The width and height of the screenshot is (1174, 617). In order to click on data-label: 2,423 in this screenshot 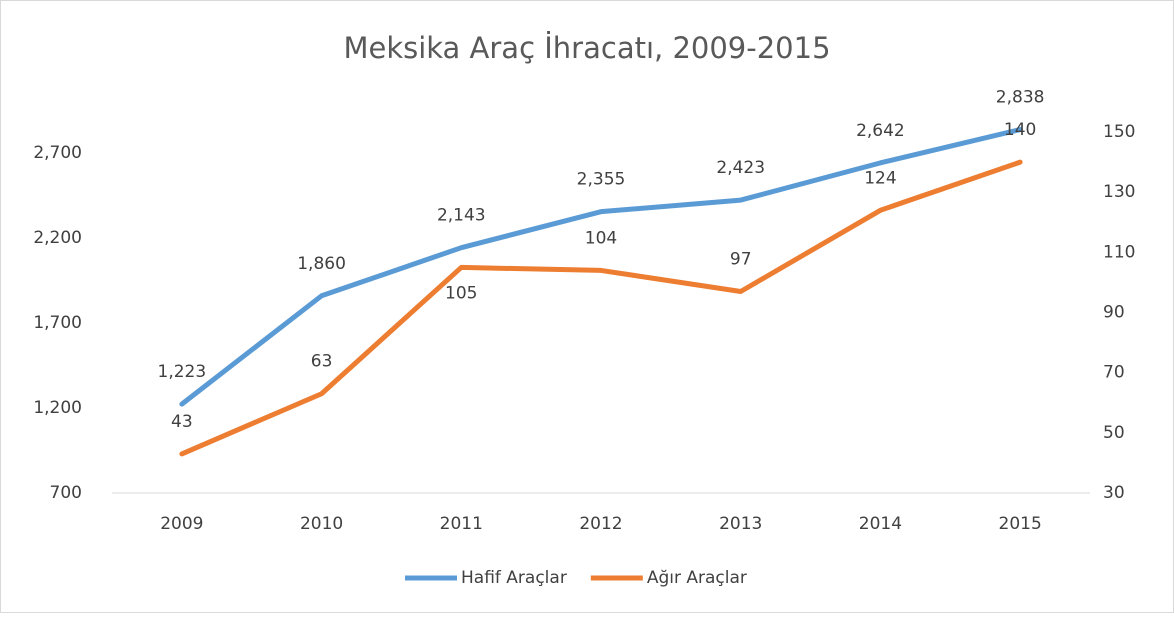, I will do `click(740, 168)`.